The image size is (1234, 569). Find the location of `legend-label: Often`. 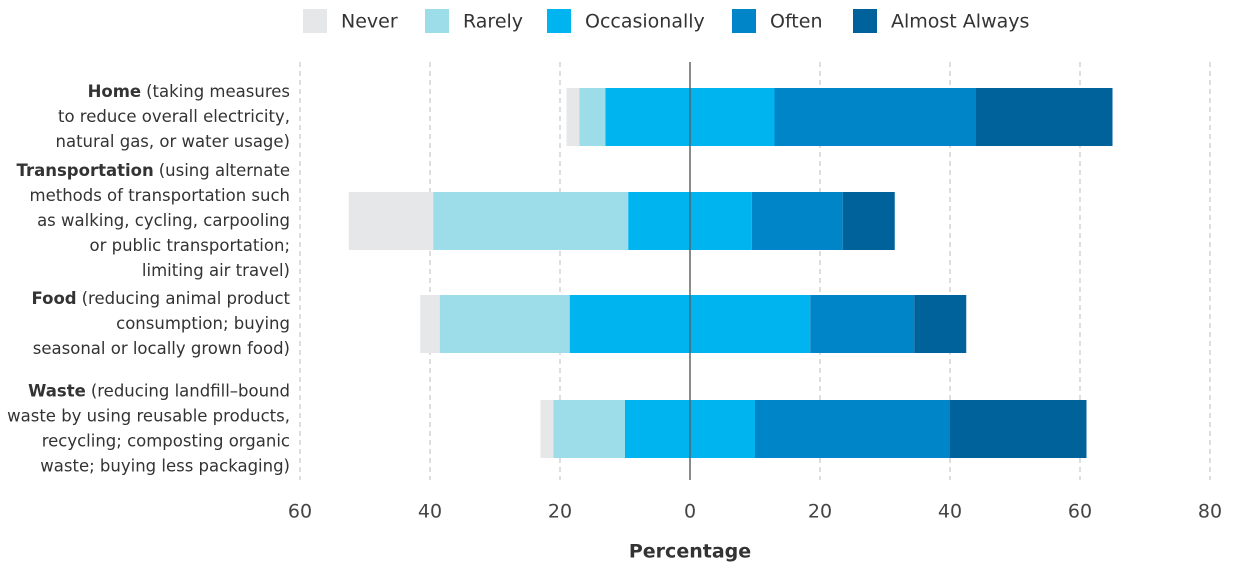

legend-label: Often is located at coordinates (796, 22).